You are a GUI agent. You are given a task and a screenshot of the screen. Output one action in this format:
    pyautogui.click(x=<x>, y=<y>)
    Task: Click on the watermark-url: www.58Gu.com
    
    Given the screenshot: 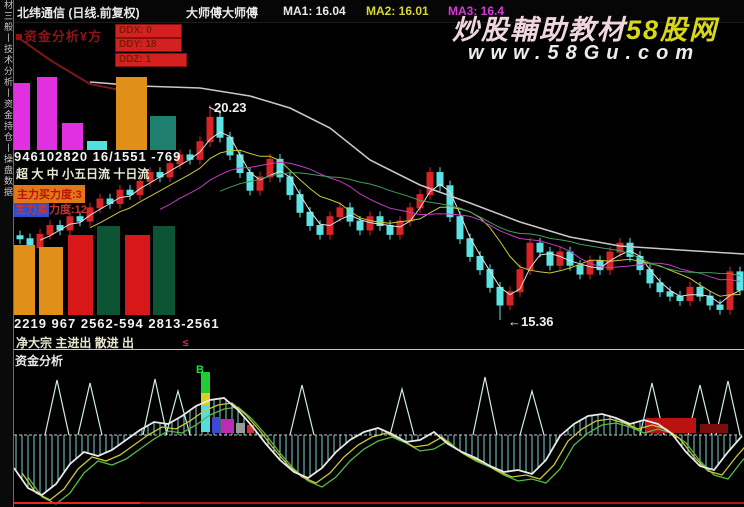 What is the action you would take?
    pyautogui.click(x=584, y=53)
    